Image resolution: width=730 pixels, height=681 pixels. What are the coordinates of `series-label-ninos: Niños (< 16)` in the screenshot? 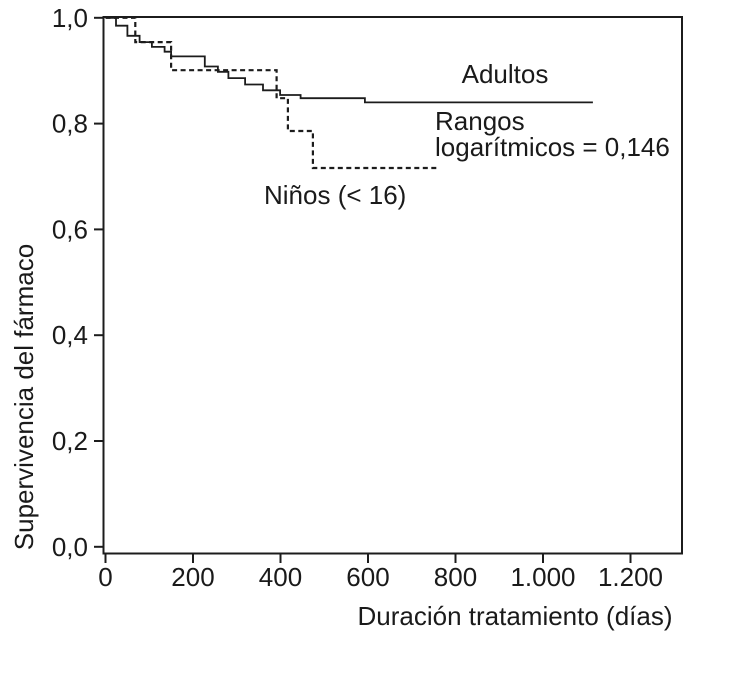 It's located at (335, 195).